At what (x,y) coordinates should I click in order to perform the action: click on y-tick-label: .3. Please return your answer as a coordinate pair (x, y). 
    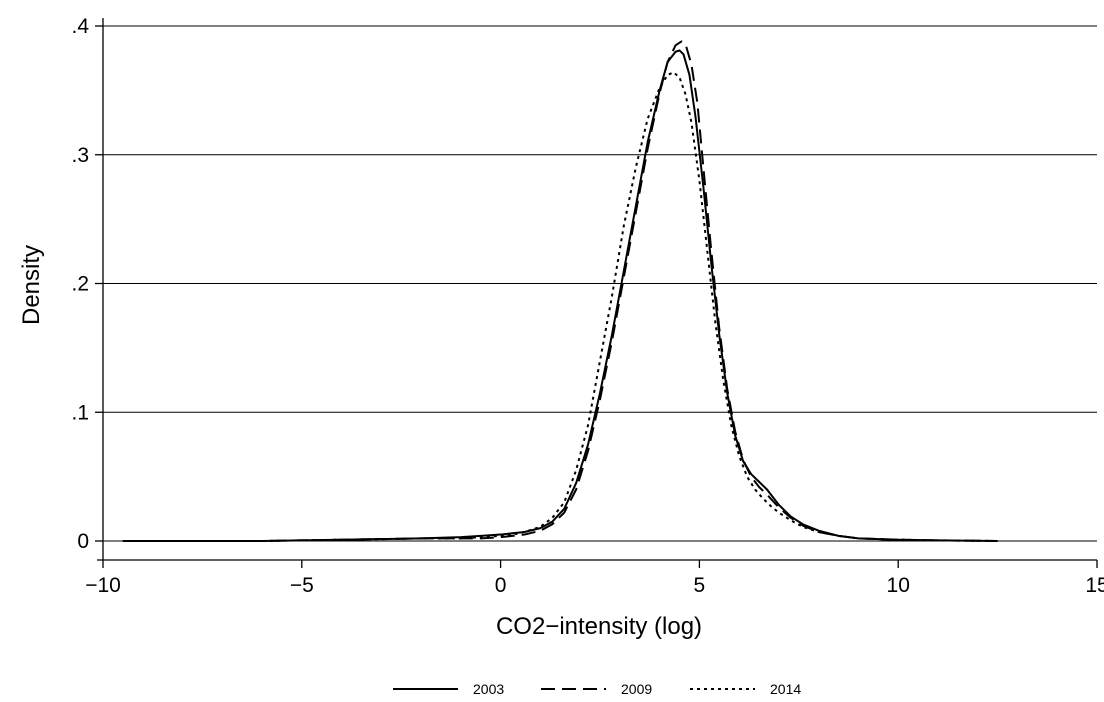
    Looking at the image, I should click on (80, 155).